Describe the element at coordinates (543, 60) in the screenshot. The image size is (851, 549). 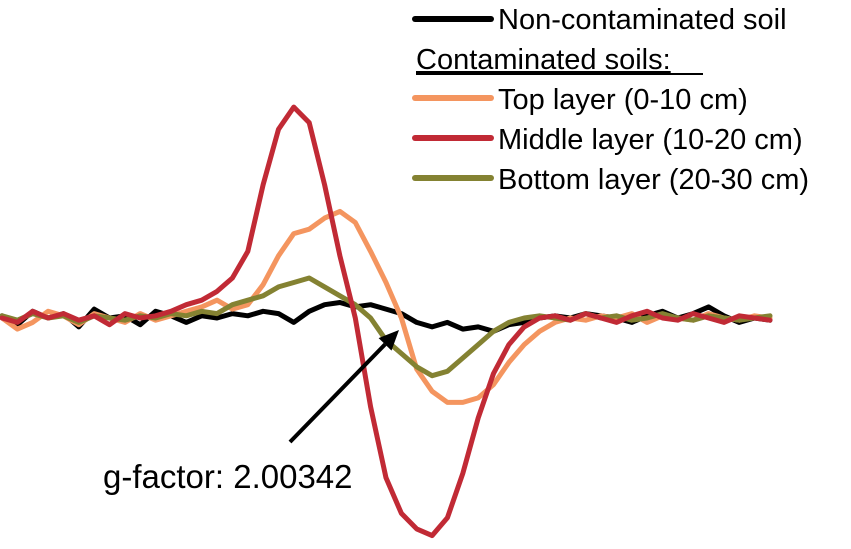
I see `legend-heading: Contaminated soils:` at that location.